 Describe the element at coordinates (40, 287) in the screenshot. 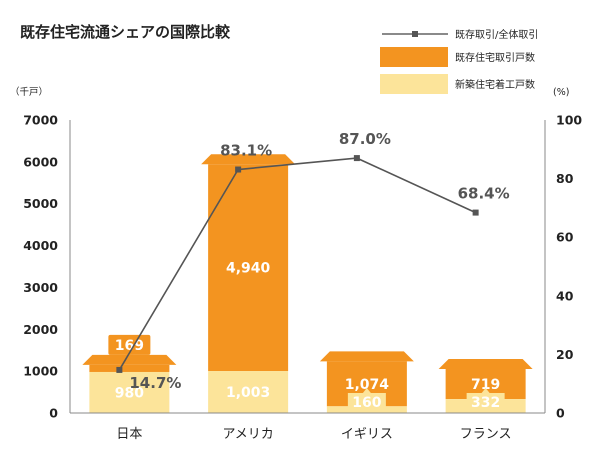

I see `left-tick-label: 3000` at that location.